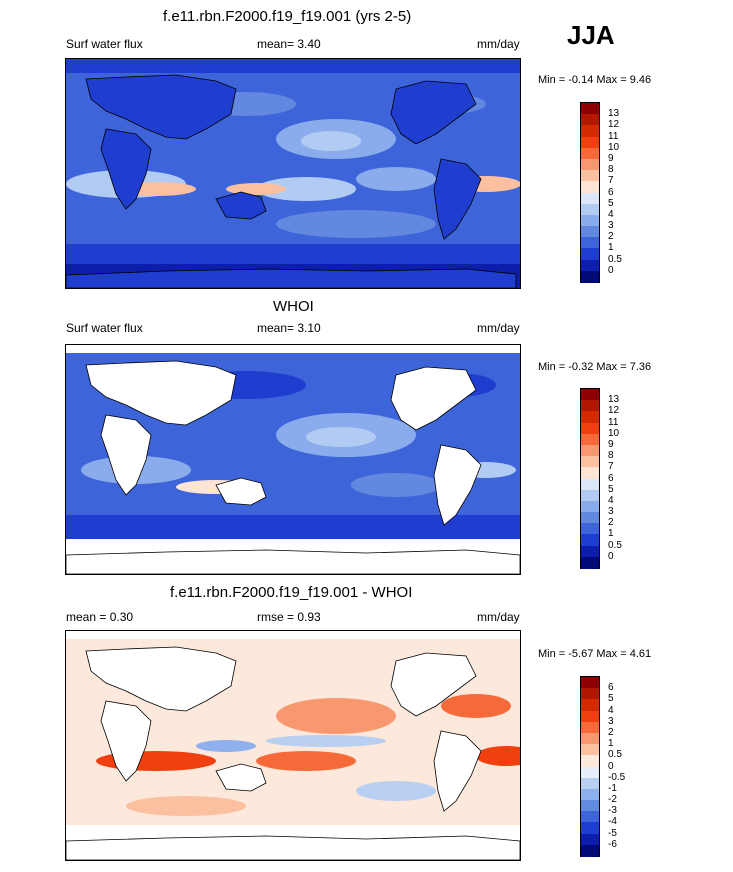 The width and height of the screenshot is (733, 872). I want to click on panel3-colorbar, so click(590, 766).